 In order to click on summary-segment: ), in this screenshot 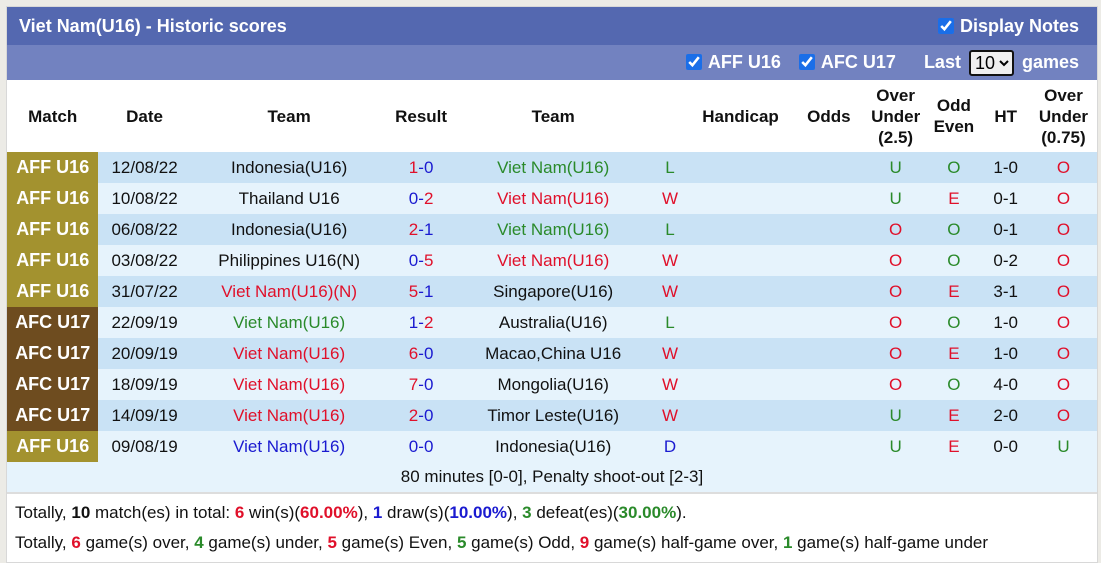, I will do `click(365, 512)`.